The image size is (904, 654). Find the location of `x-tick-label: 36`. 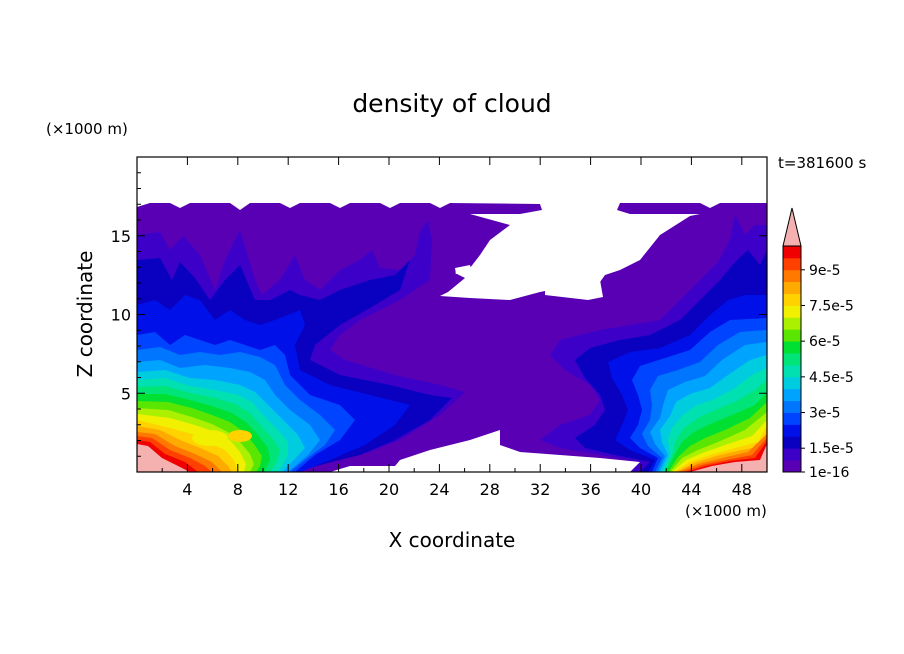

x-tick-label: 36 is located at coordinates (590, 489).